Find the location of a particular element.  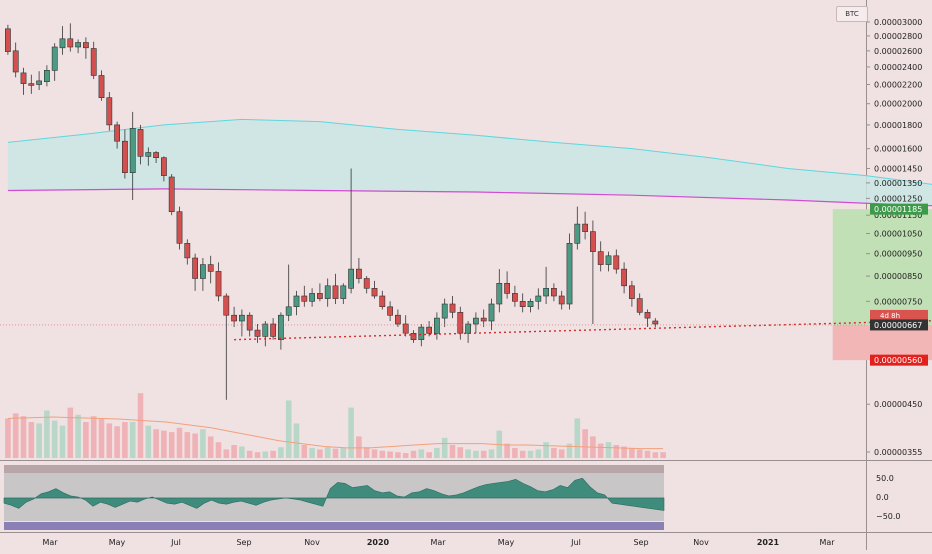

stop-price-badge: 0.00000560 is located at coordinates (899, 360).